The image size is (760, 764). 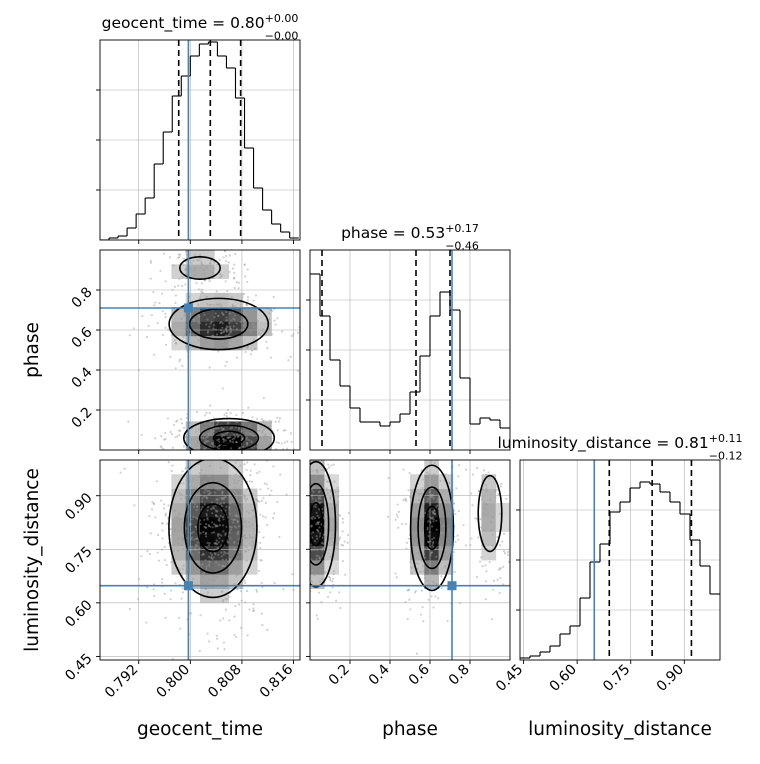 I want to click on x-axis-label-phase: phase, so click(x=410, y=729).